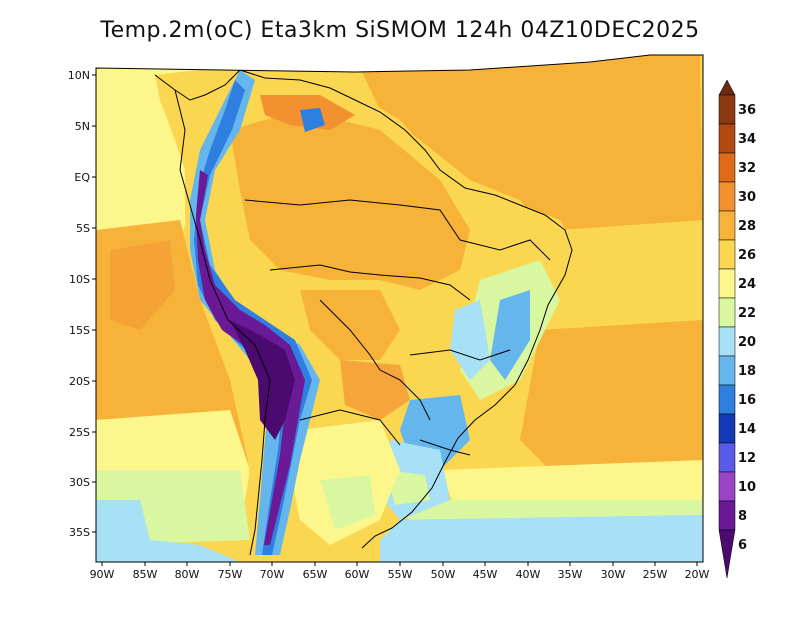 This screenshot has height=618, width=800. Describe the element at coordinates (222, 322) in the screenshot. I see `coastline-pacific` at that location.